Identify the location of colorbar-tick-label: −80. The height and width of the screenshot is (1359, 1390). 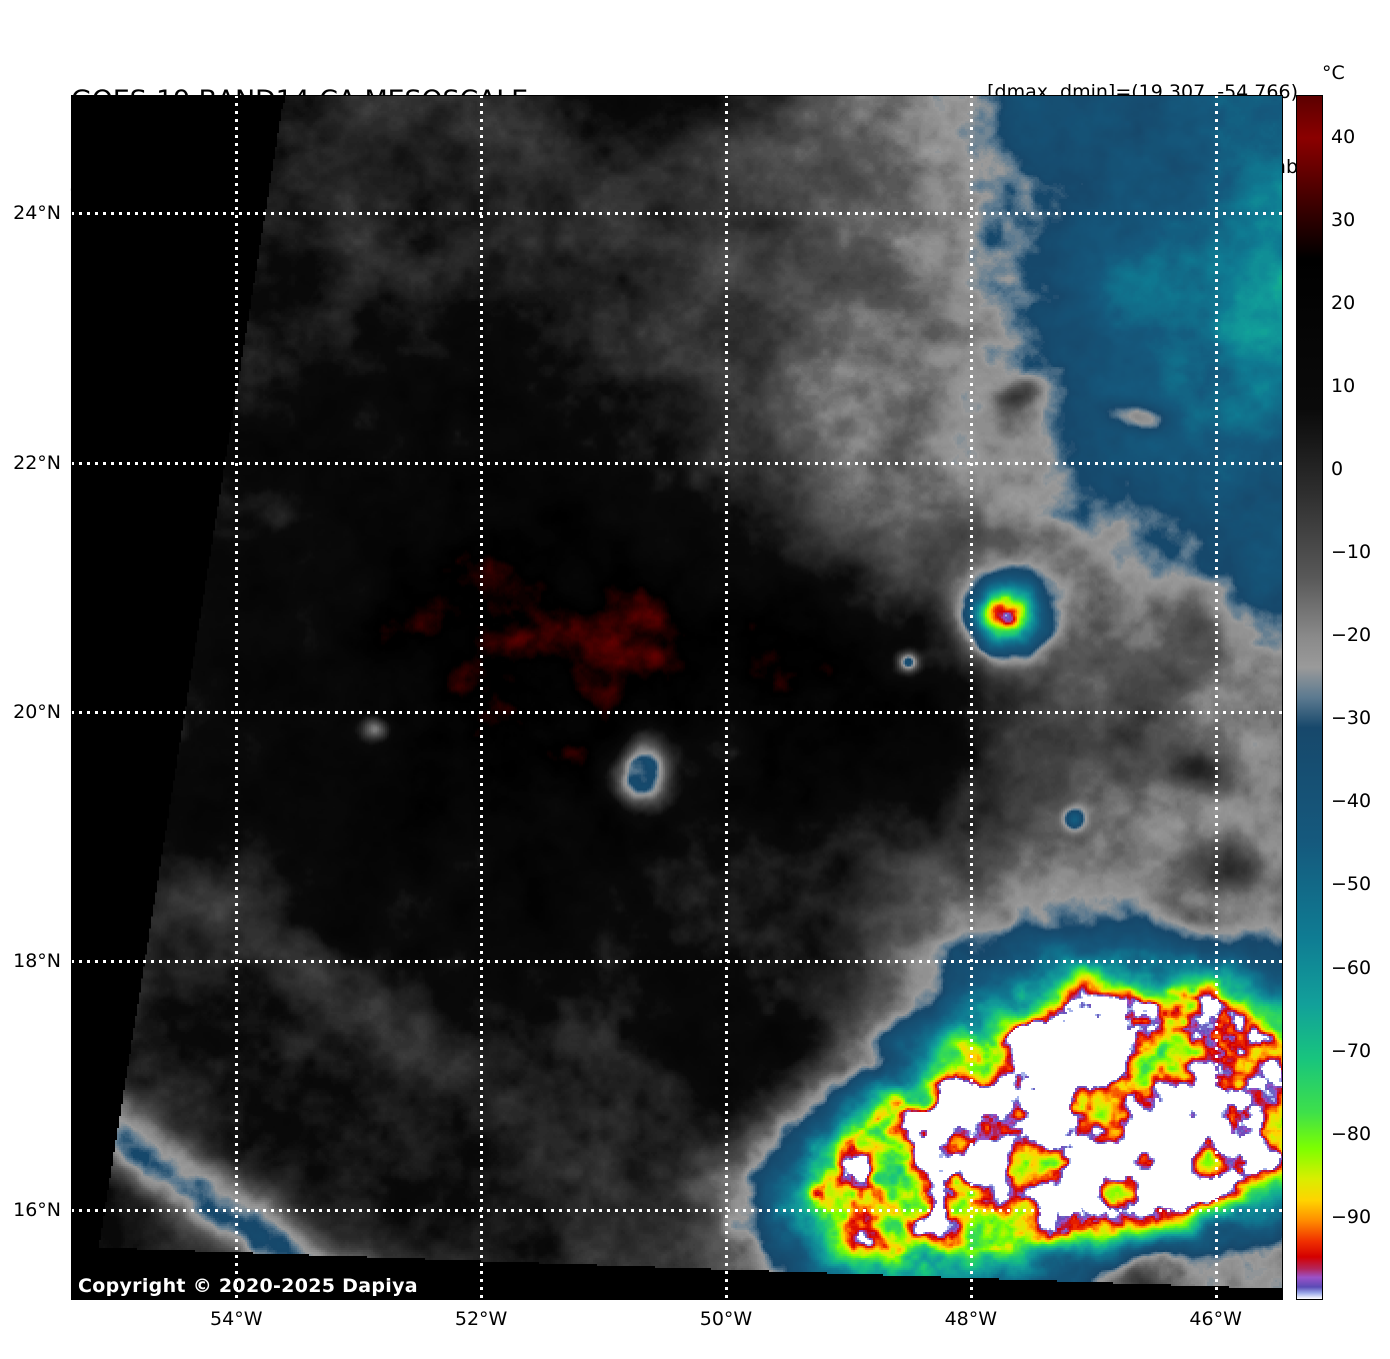
(1351, 1133).